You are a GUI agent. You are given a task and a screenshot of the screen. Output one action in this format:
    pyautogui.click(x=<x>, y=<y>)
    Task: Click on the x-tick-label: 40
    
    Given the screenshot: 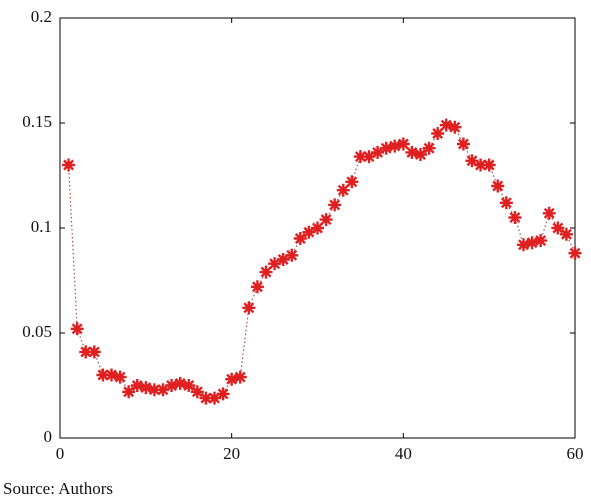 What is the action you would take?
    pyautogui.click(x=403, y=453)
    